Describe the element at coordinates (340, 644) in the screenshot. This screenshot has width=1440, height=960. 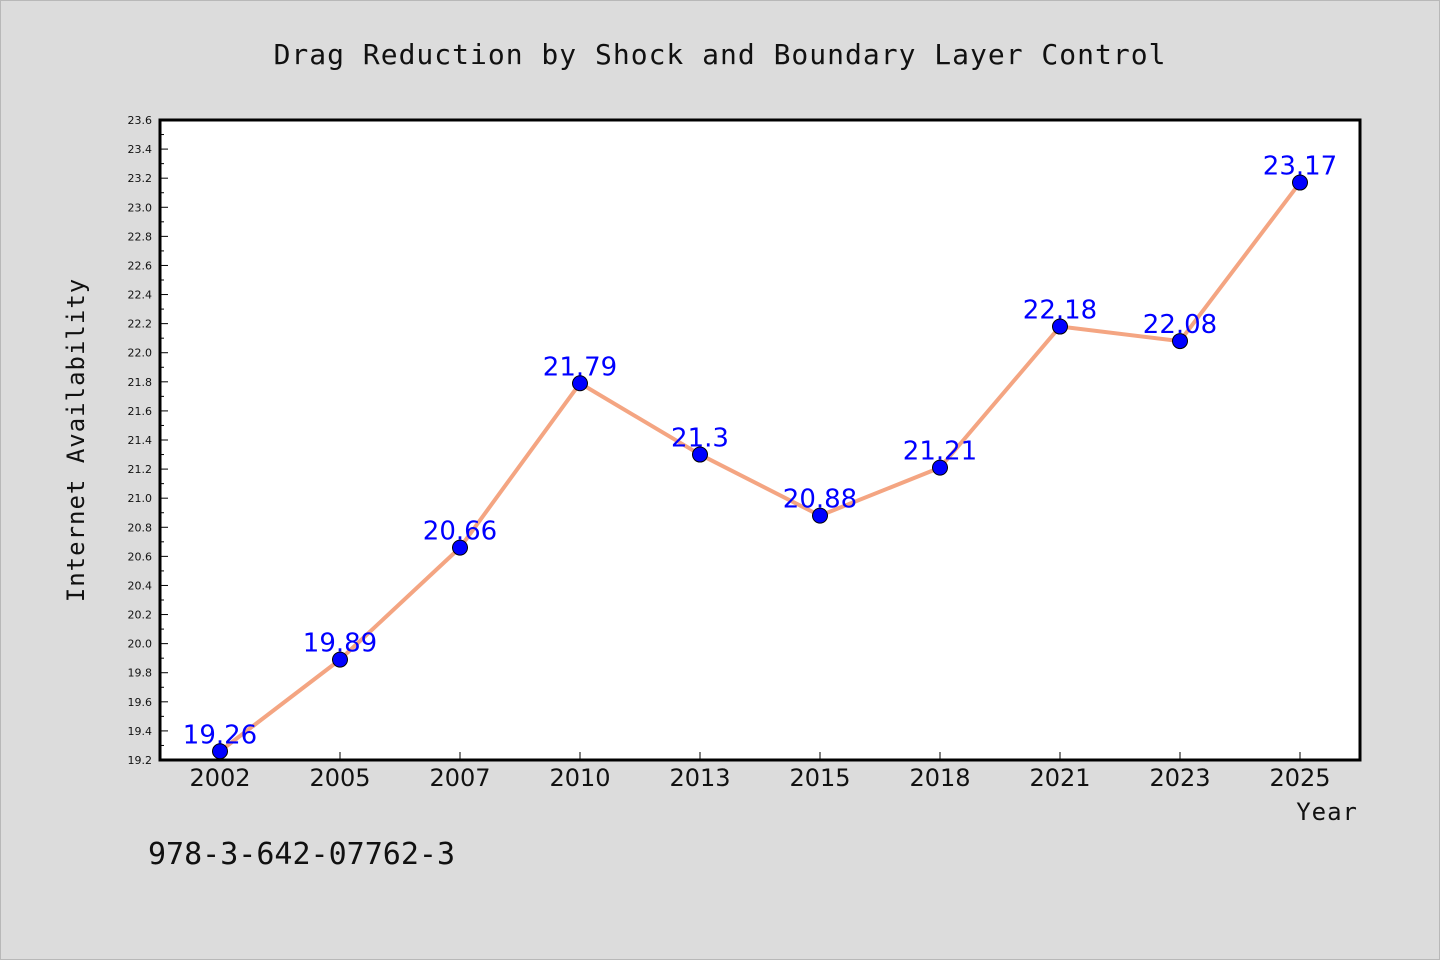
I see `data-label-2005: 19.89` at that location.